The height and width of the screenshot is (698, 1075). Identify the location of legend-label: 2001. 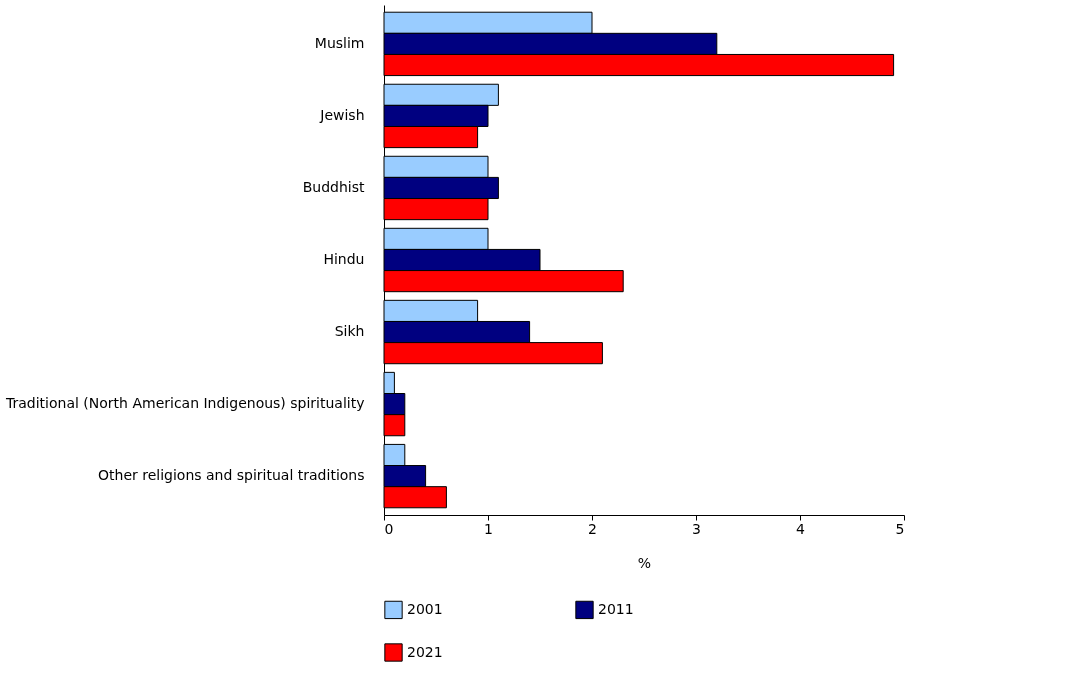
(425, 608).